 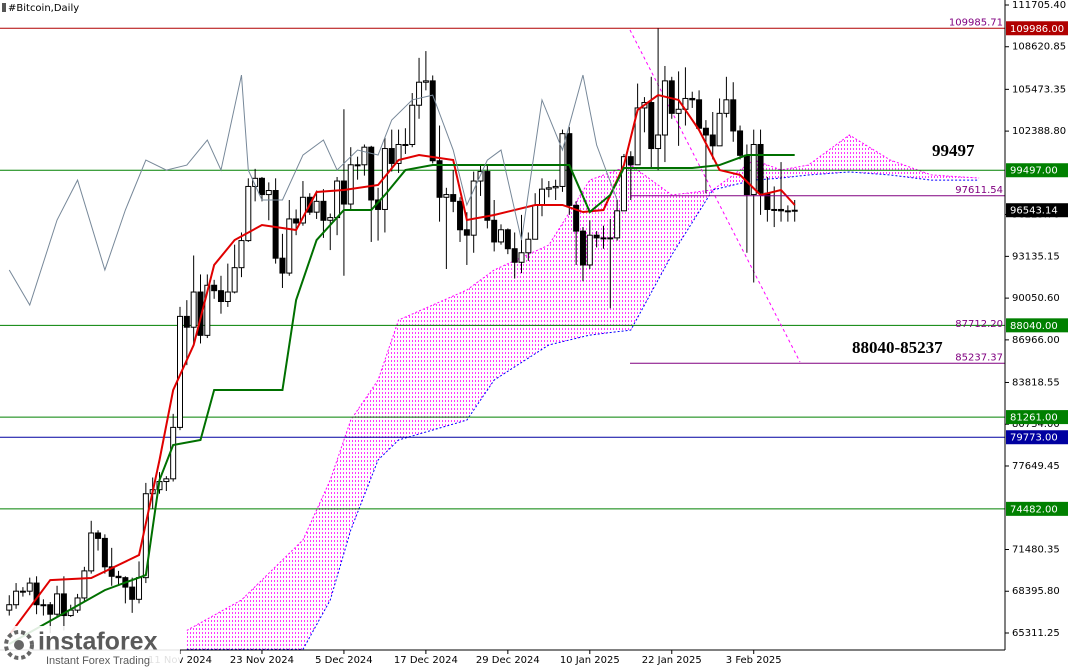 What do you see at coordinates (43, 8) in the screenshot?
I see `chart-title: #Bitcoin,Daily` at bounding box center [43, 8].